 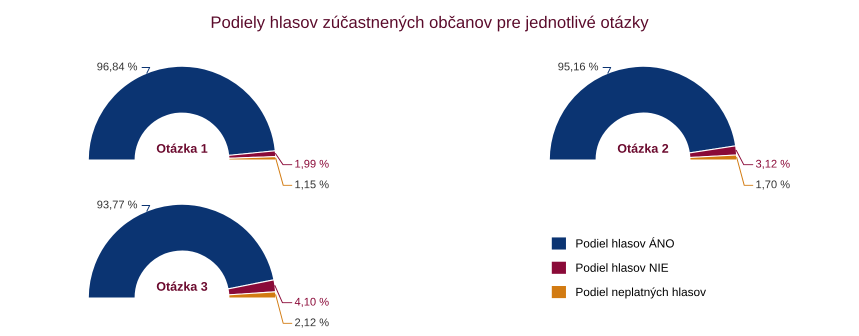 What do you see at coordinates (622, 267) in the screenshot?
I see `legend-label: Podiel hlasov NIE` at bounding box center [622, 267].